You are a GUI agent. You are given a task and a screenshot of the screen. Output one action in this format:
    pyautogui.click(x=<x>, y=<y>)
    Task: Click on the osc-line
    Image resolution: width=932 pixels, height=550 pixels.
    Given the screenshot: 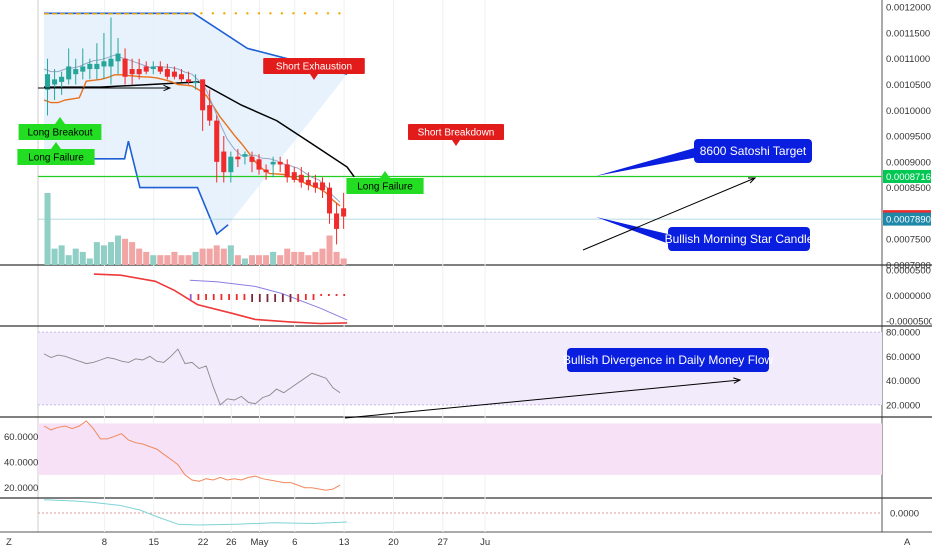 What is the action you would take?
    pyautogui.click(x=195, y=512)
    